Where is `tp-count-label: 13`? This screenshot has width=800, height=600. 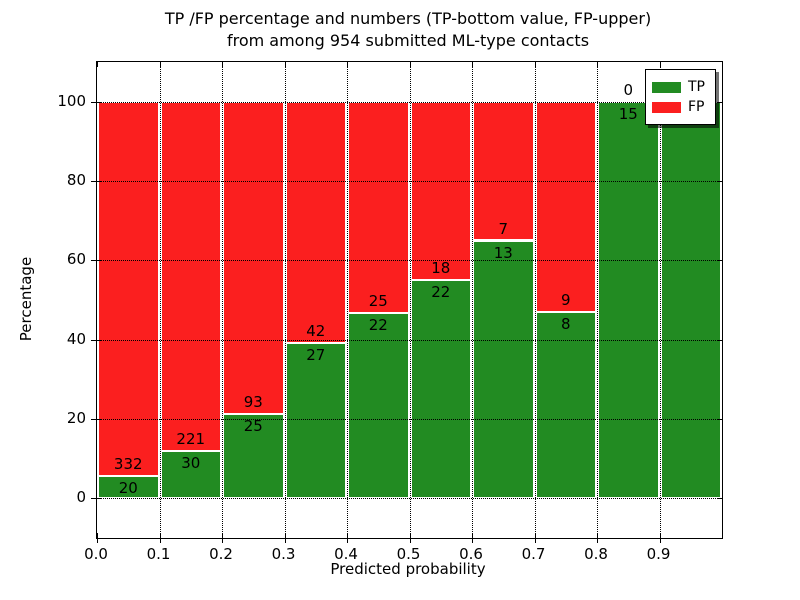 tp-count-label: 13 is located at coordinates (503, 252).